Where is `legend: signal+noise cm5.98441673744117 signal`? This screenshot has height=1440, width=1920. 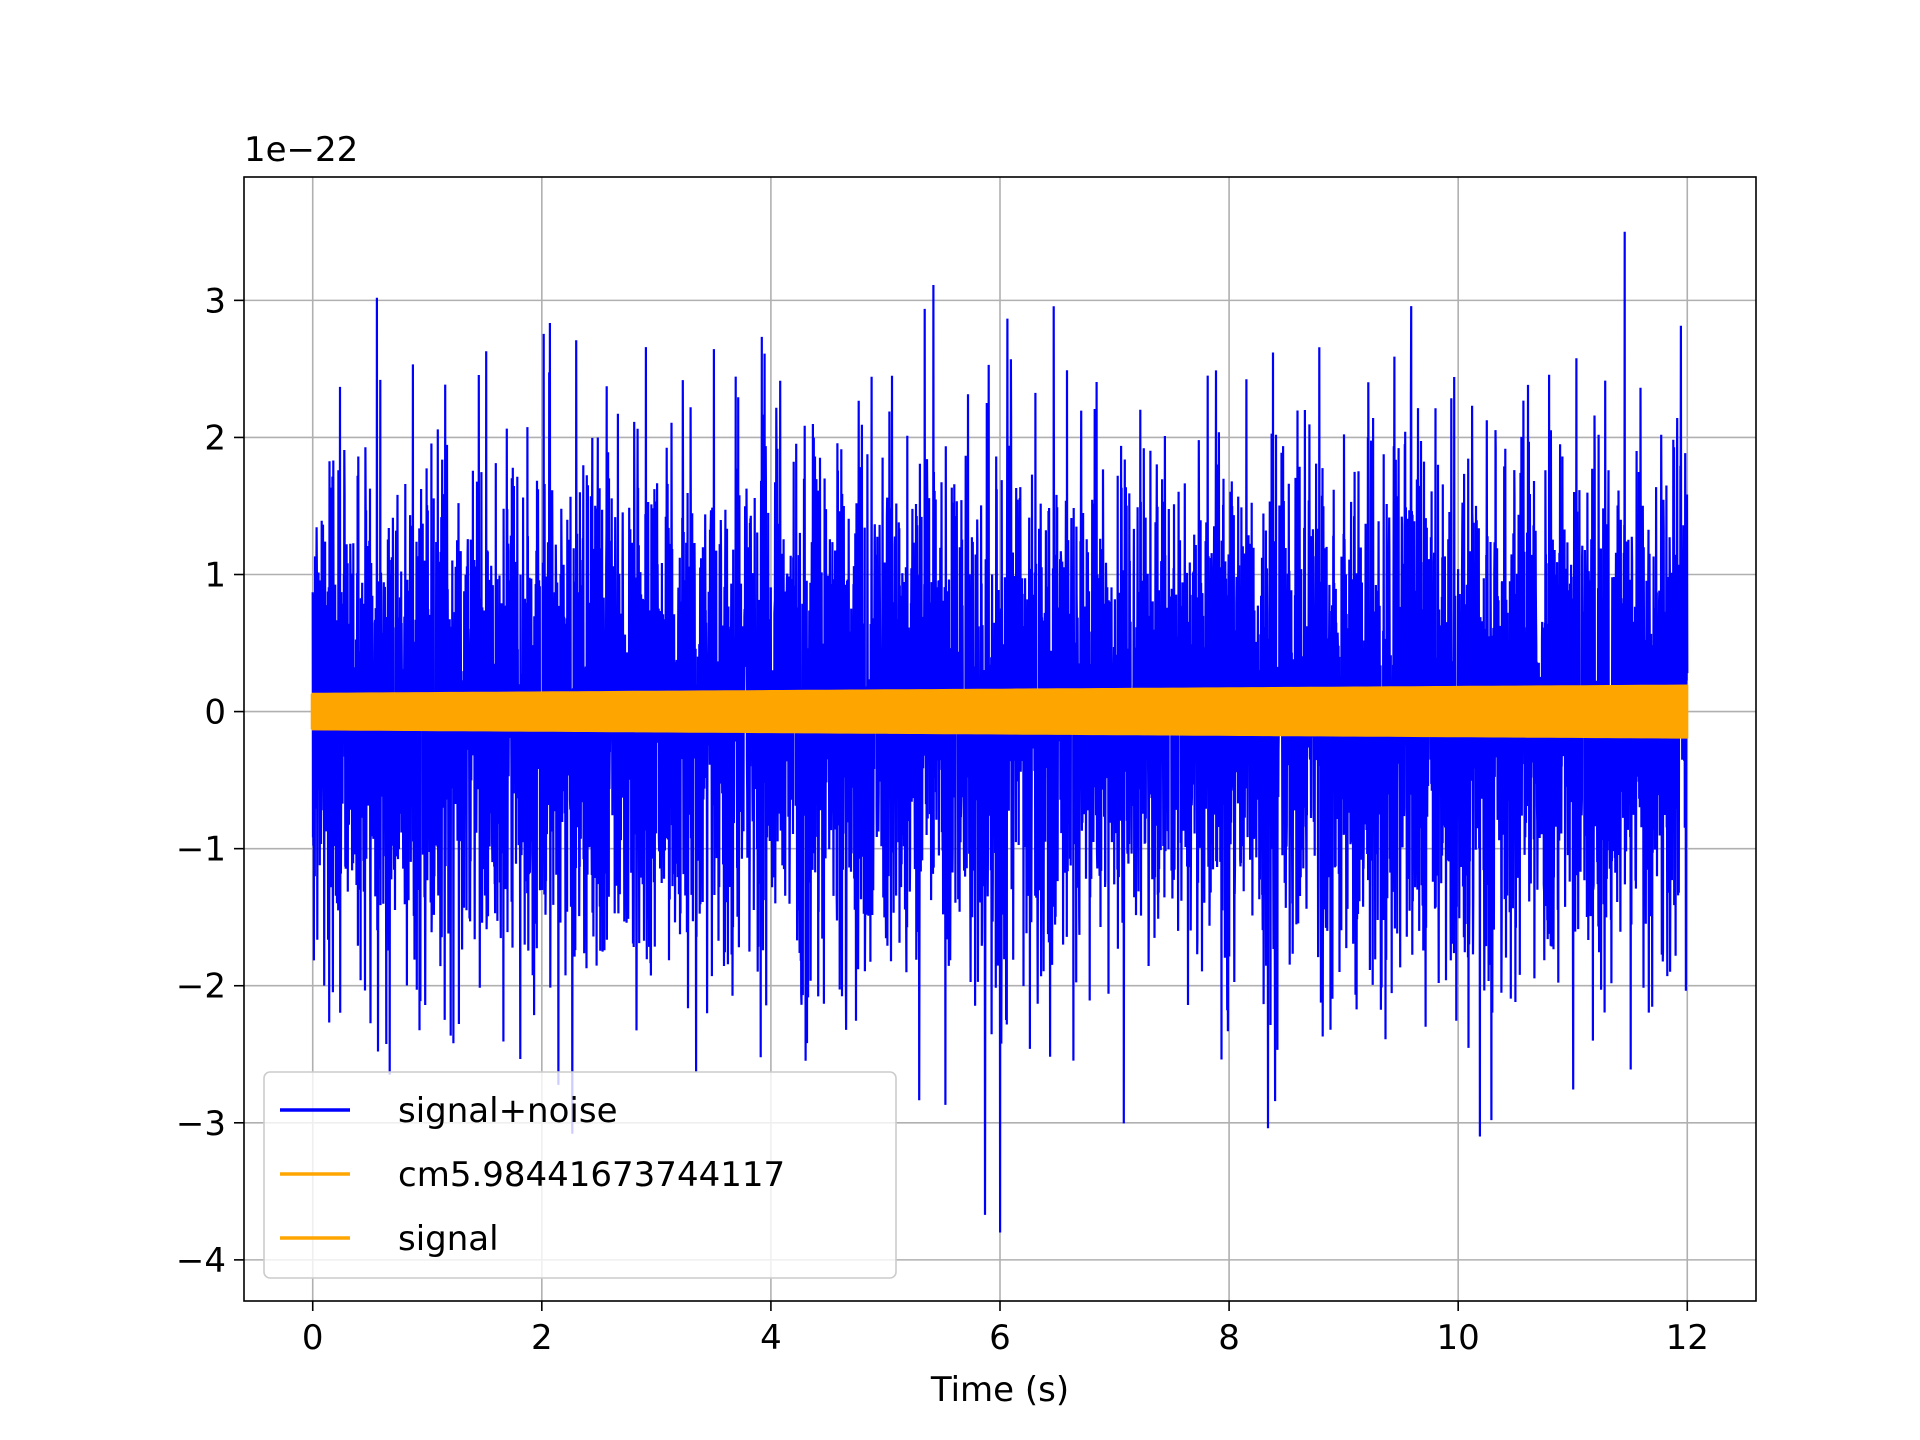 legend: signal+noise cm5.98441673744117 signal is located at coordinates (580, 1175).